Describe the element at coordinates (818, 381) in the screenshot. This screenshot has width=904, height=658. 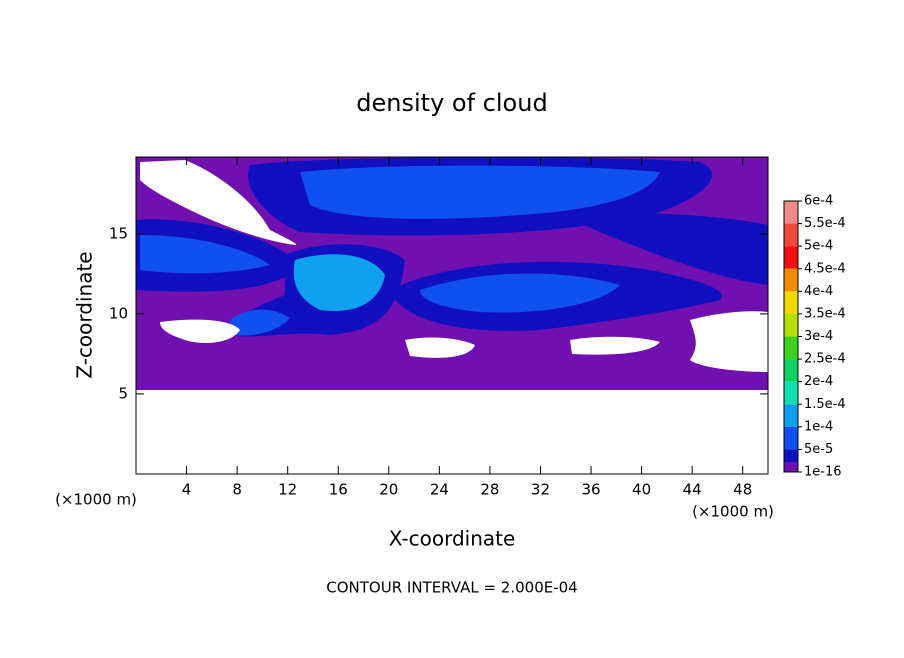
I see `colorbar-label: 2e-4` at that location.